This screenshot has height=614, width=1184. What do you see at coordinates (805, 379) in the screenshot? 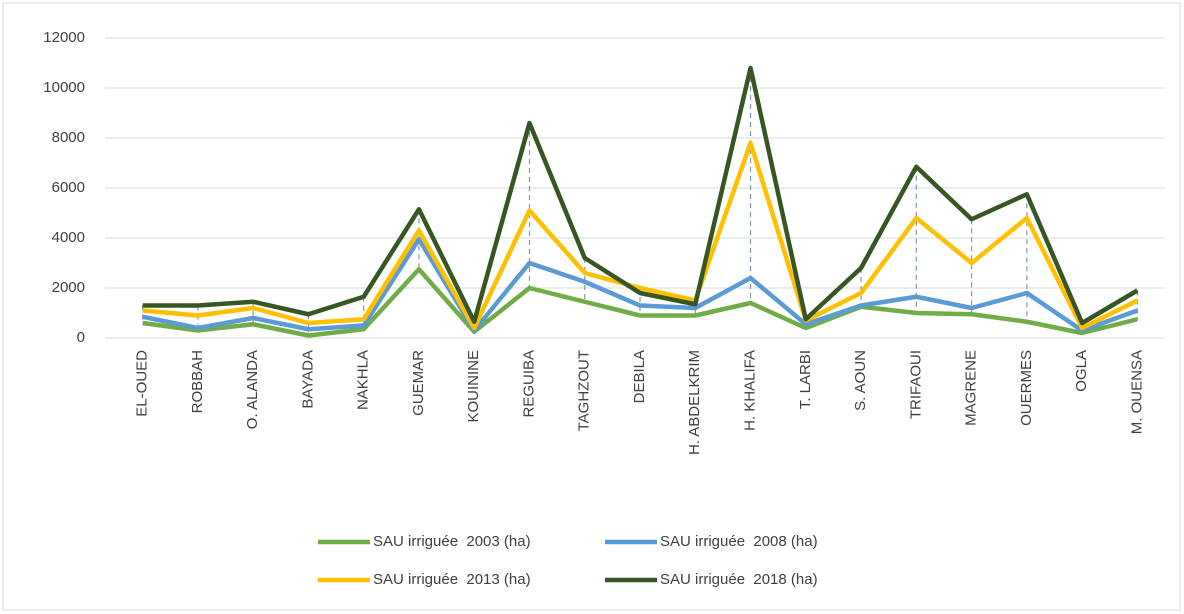
I see `x-tick-label: T. LARBI` at bounding box center [805, 379].